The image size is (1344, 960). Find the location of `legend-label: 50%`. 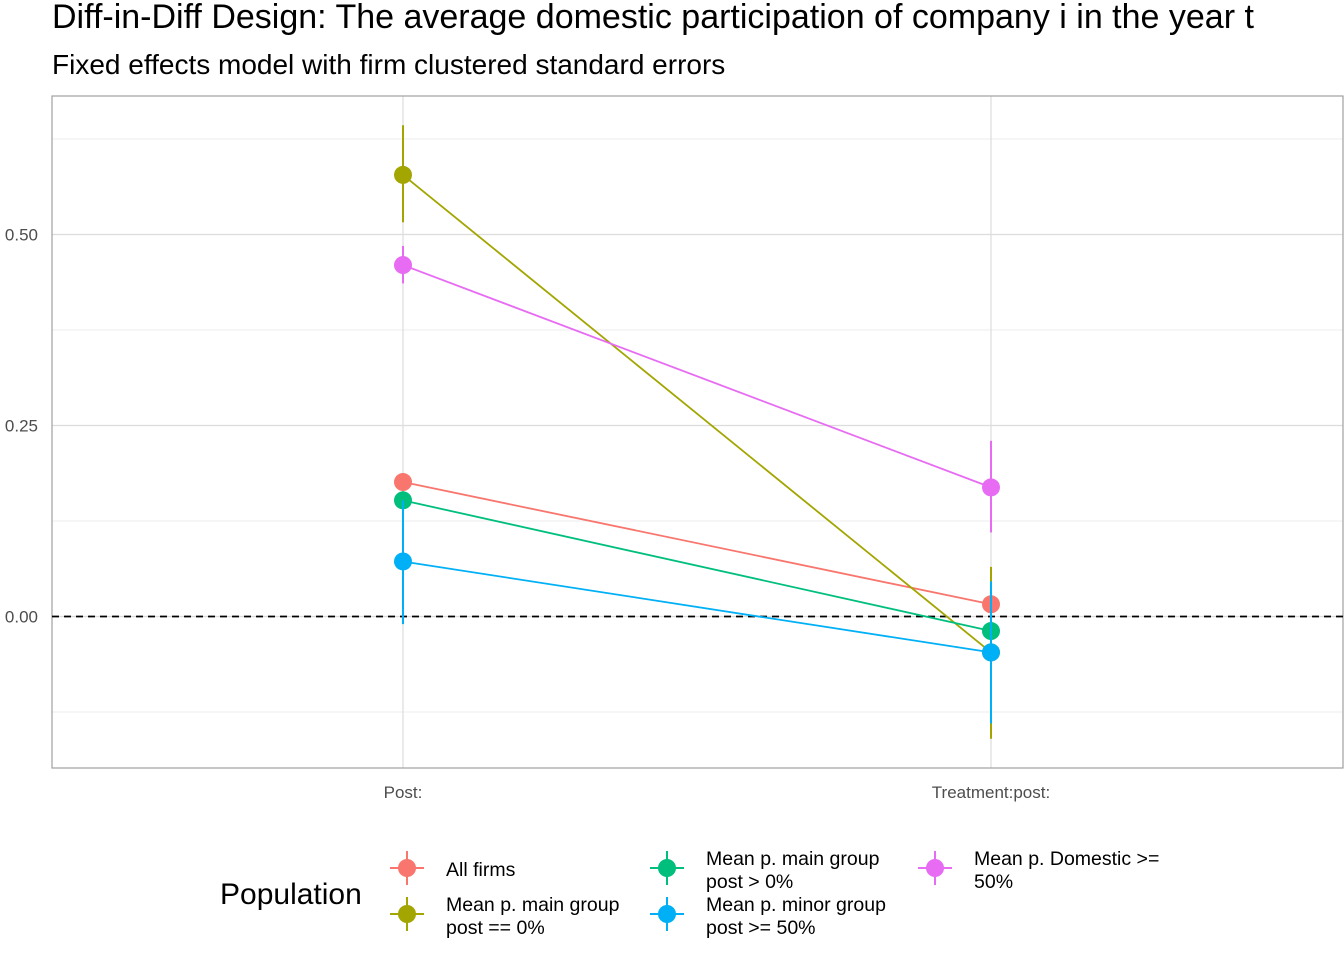

legend-label: 50% is located at coordinates (993, 882).